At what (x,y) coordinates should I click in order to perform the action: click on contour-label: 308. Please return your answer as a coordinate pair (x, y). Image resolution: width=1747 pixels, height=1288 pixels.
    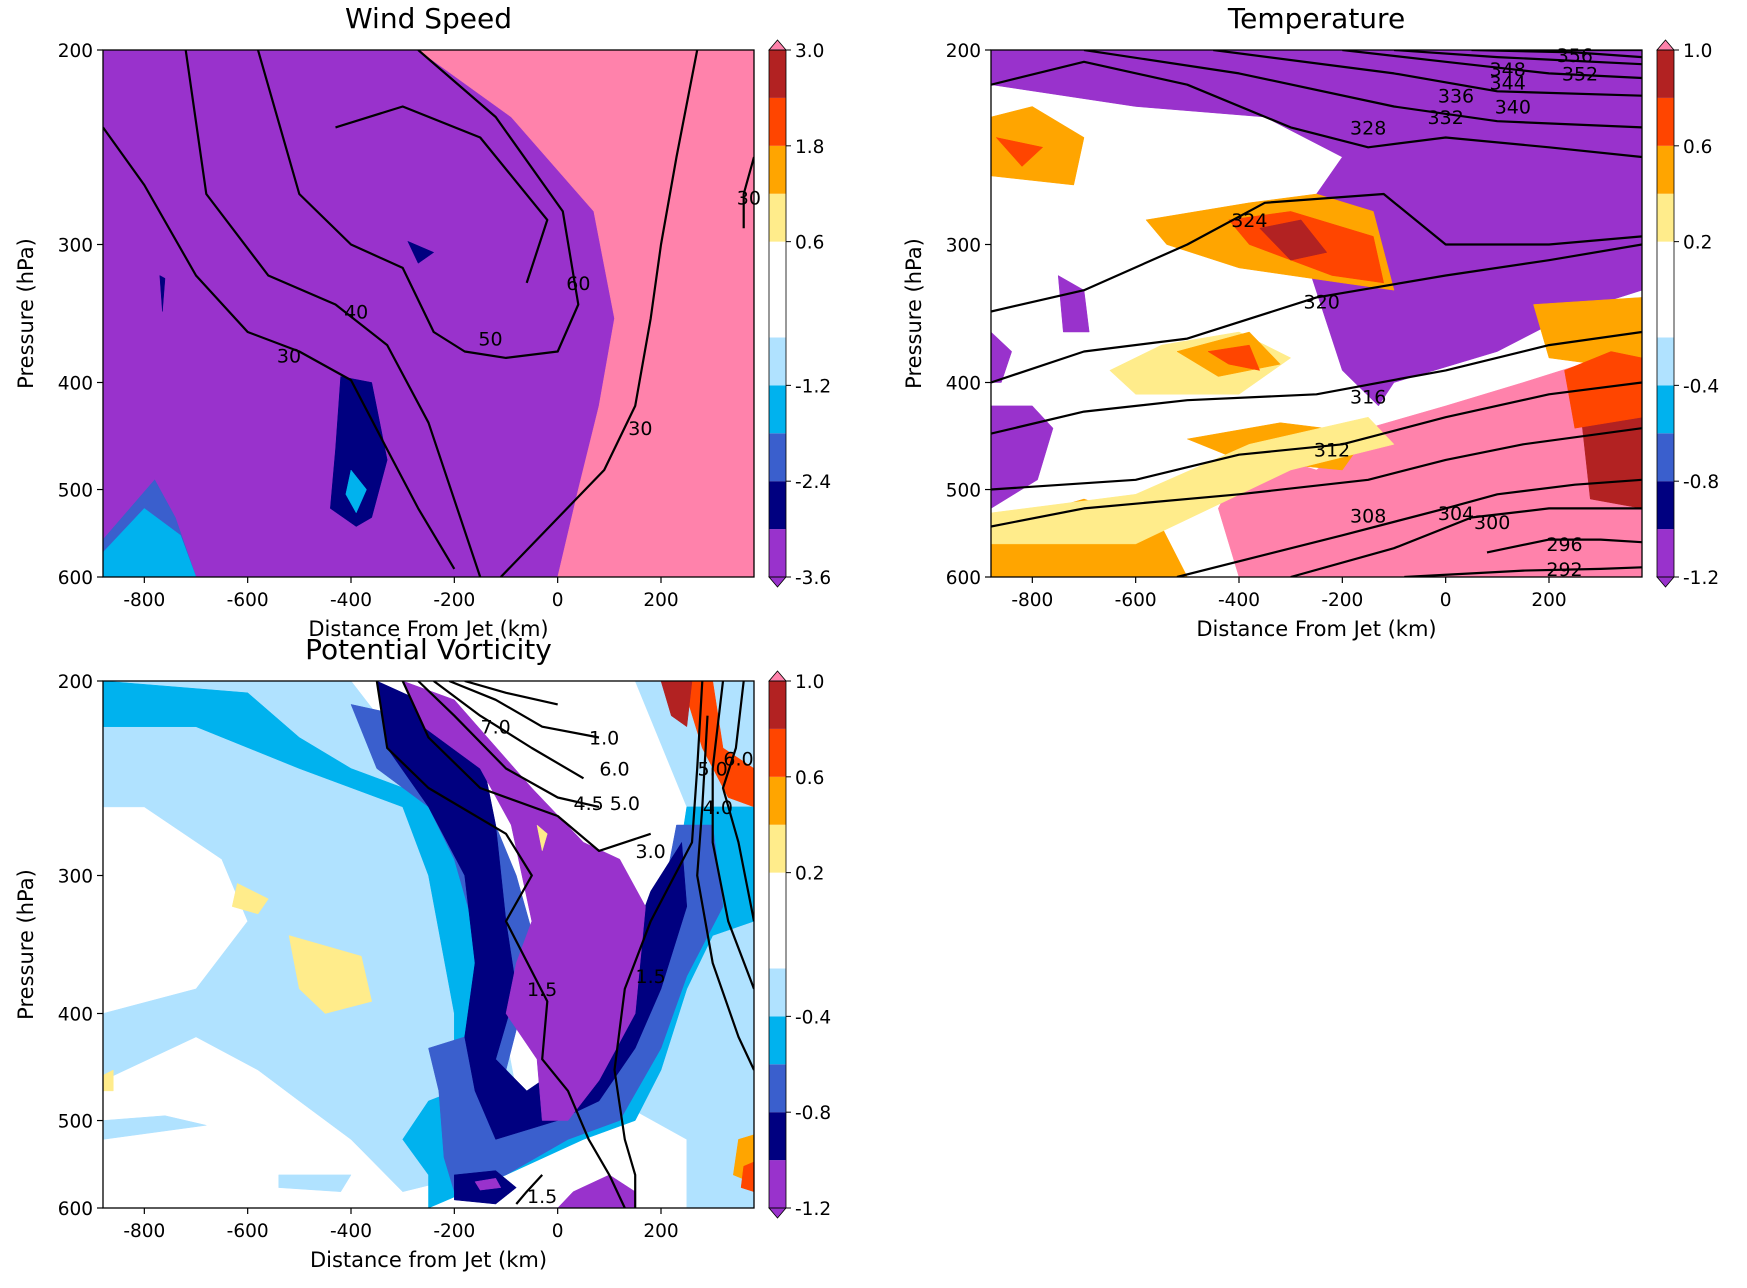
    Looking at the image, I should click on (1368, 517).